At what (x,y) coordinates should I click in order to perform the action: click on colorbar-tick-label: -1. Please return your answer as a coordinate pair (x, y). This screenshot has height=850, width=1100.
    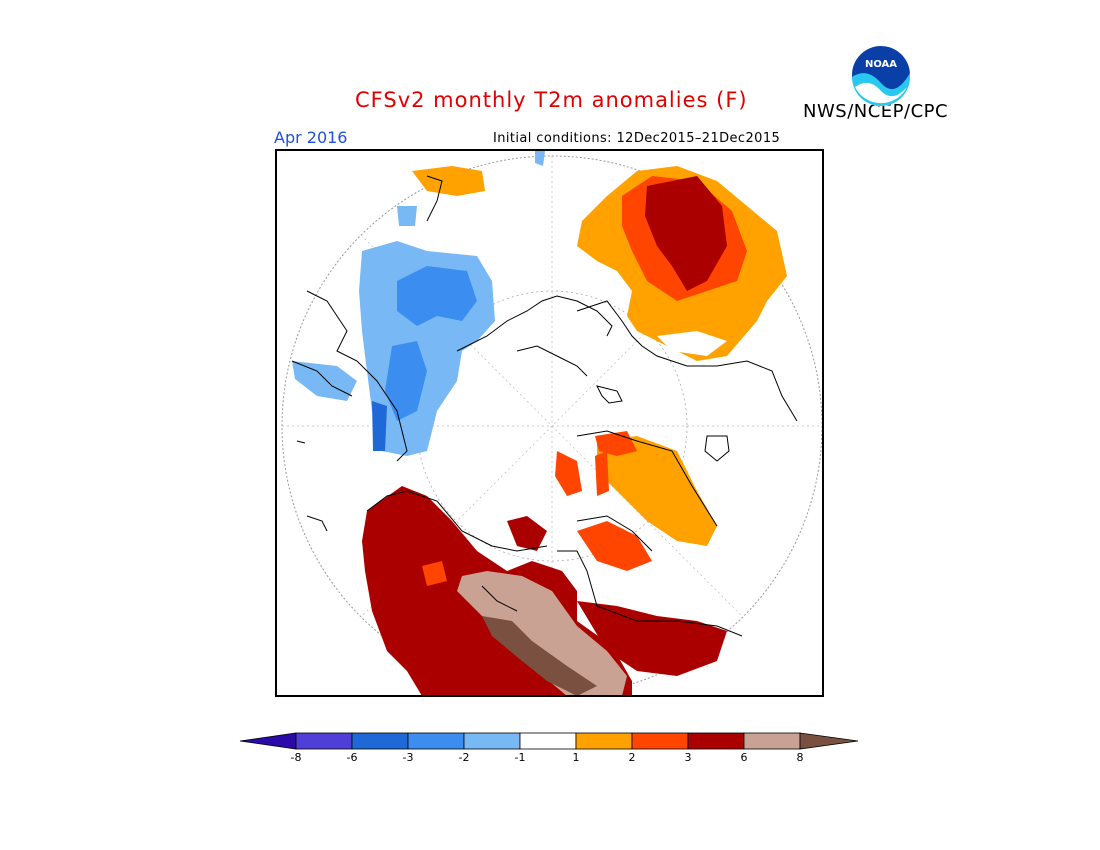
    Looking at the image, I should click on (520, 757).